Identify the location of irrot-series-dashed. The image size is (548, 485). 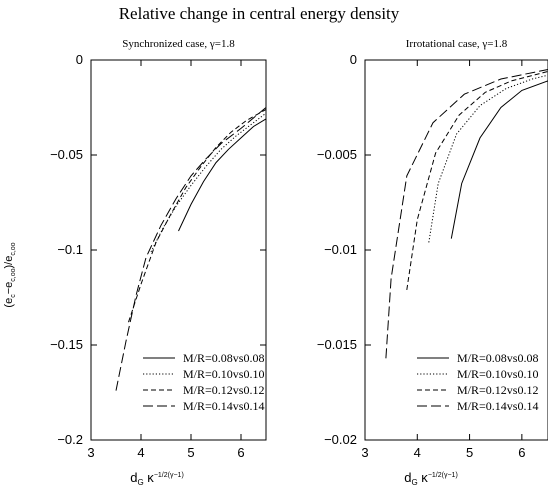
(477, 180).